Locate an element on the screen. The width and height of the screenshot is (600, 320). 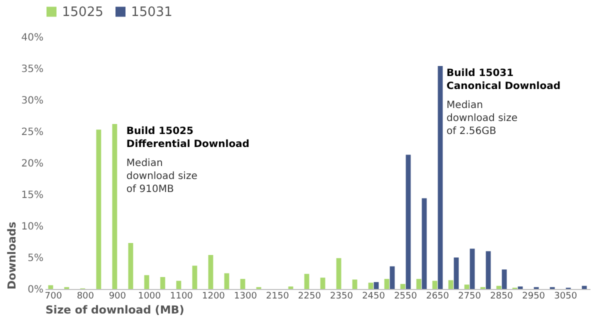
x-tick-label: 2150 is located at coordinates (278, 297).